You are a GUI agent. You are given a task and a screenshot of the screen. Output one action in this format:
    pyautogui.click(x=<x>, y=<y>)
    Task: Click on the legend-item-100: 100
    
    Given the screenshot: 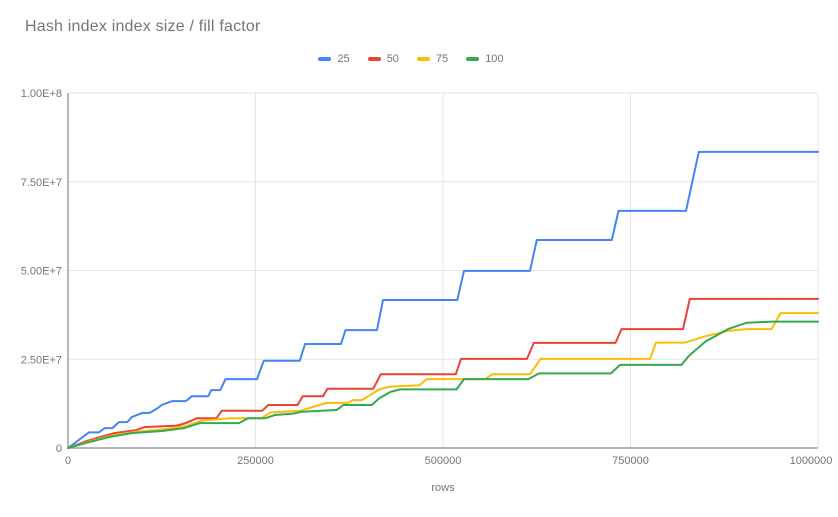 What is the action you would take?
    pyautogui.click(x=485, y=59)
    